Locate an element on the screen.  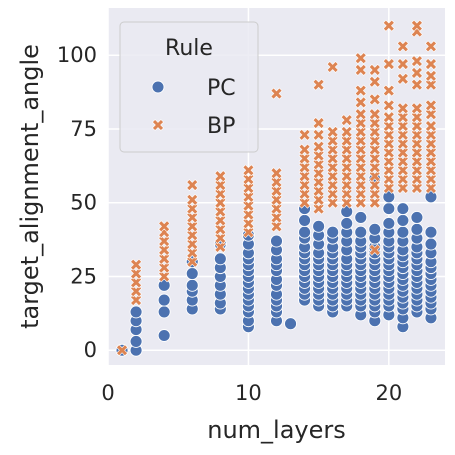
legend: Rule PC BP is located at coordinates (189, 87).